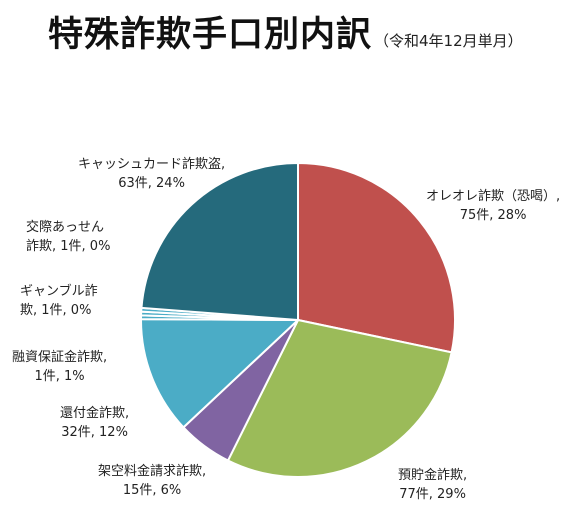 The width and height of the screenshot is (584, 523). What do you see at coordinates (151, 183) in the screenshot?
I see `label-cashcard-value: 63件, 24%` at bounding box center [151, 183].